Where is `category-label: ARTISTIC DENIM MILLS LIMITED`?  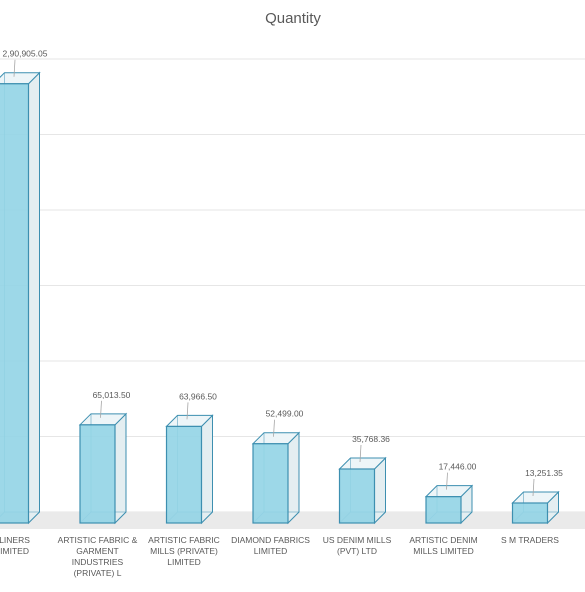 category-label: ARTISTIC DENIM MILLS LIMITED is located at coordinates (443, 545).